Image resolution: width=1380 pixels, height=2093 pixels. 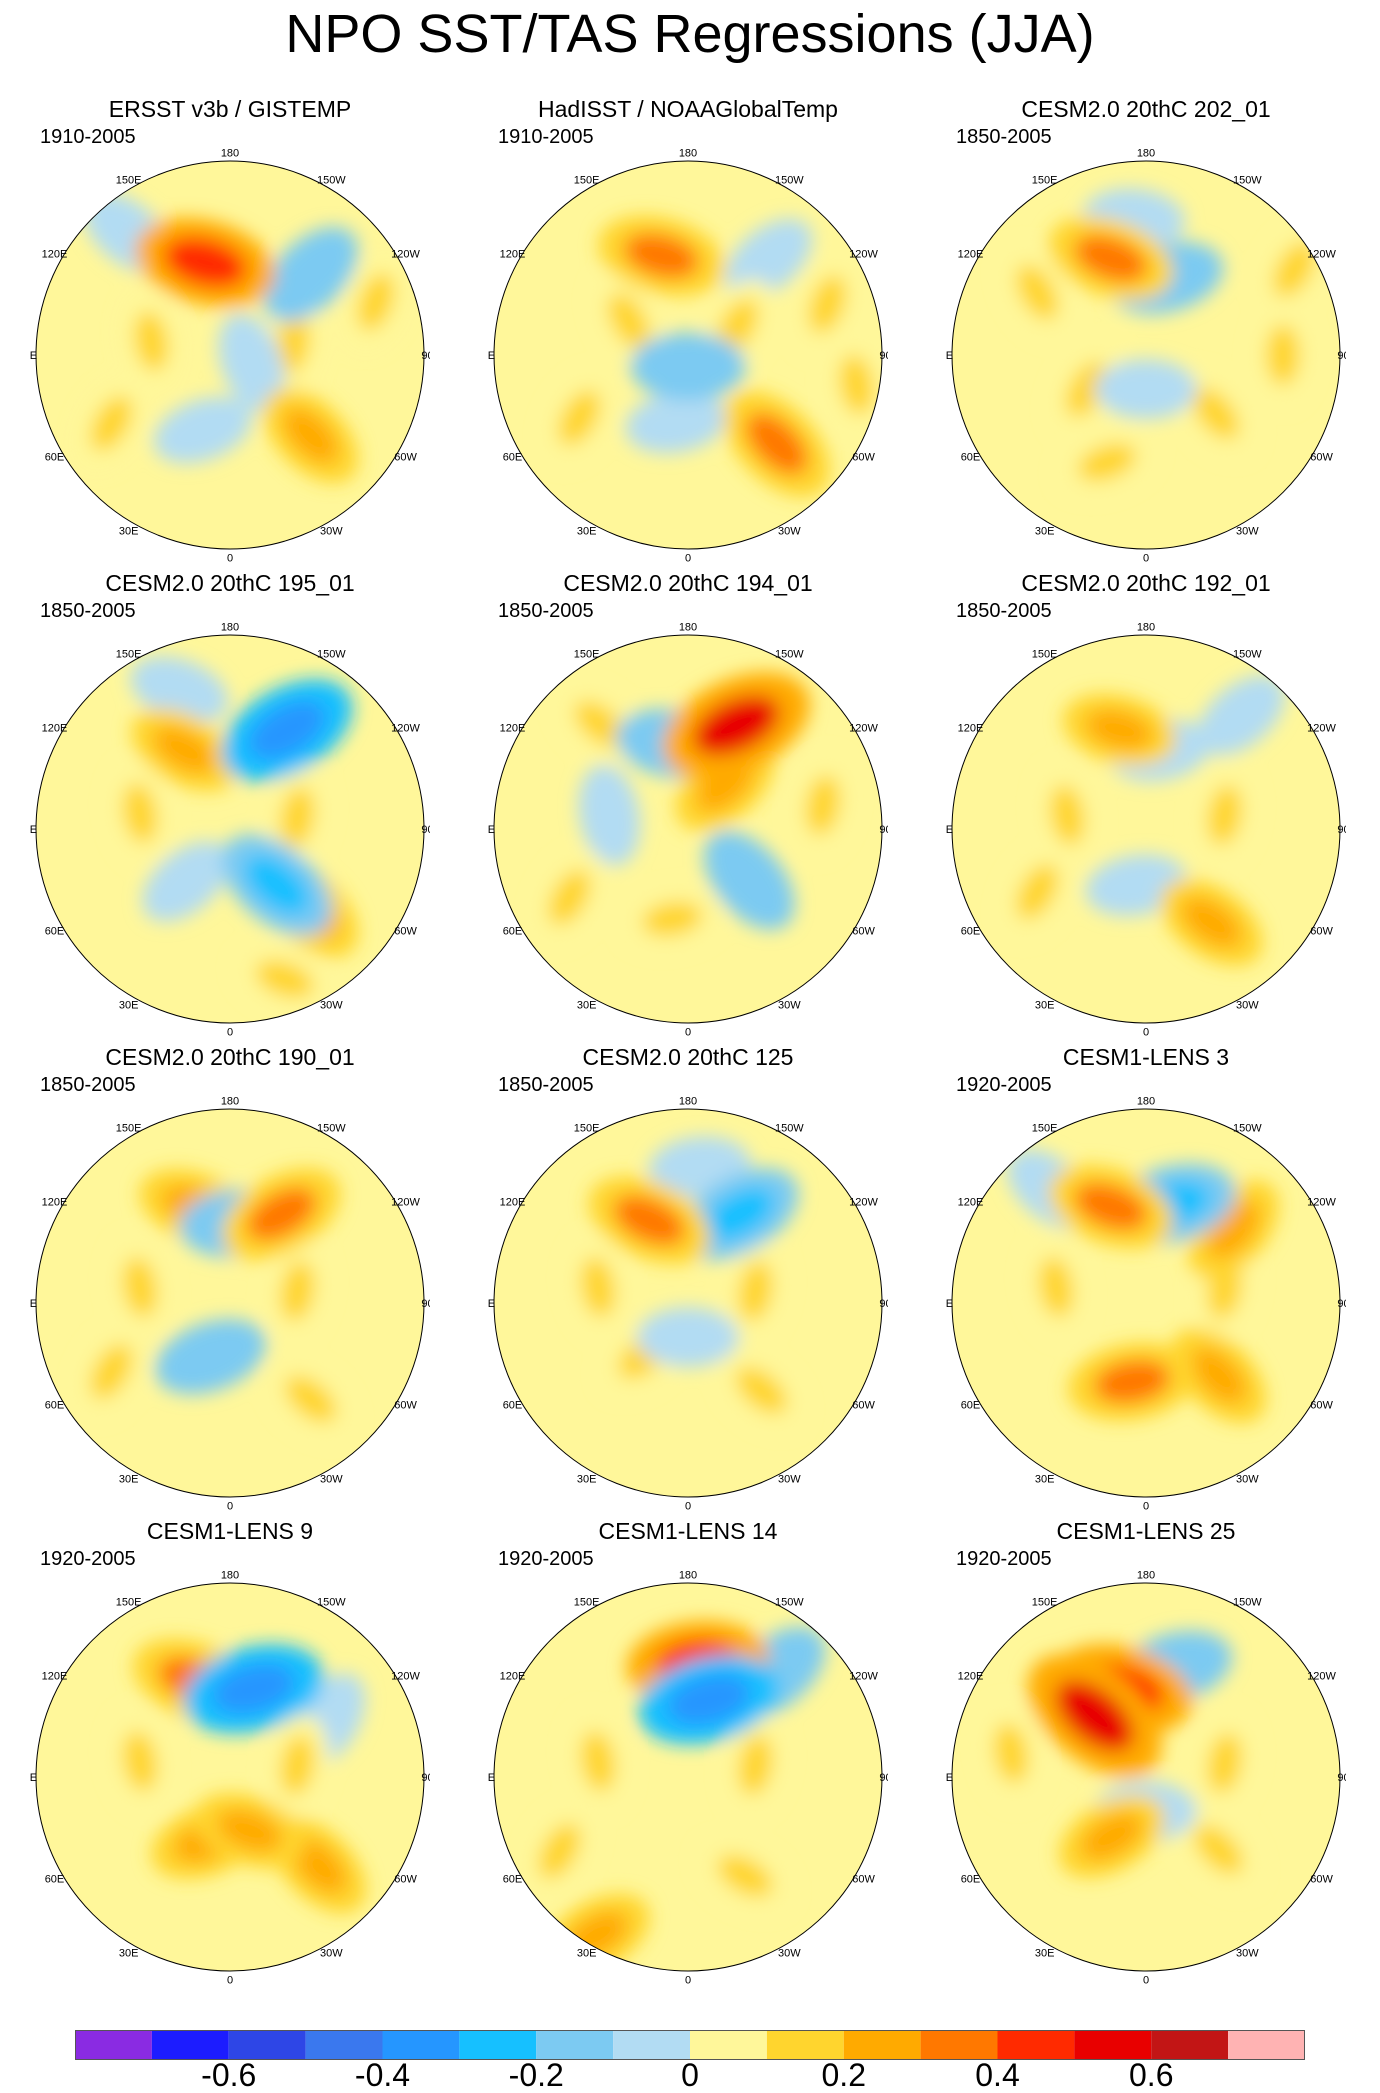 I want to click on longitude-label: 150E, so click(x=1045, y=1602).